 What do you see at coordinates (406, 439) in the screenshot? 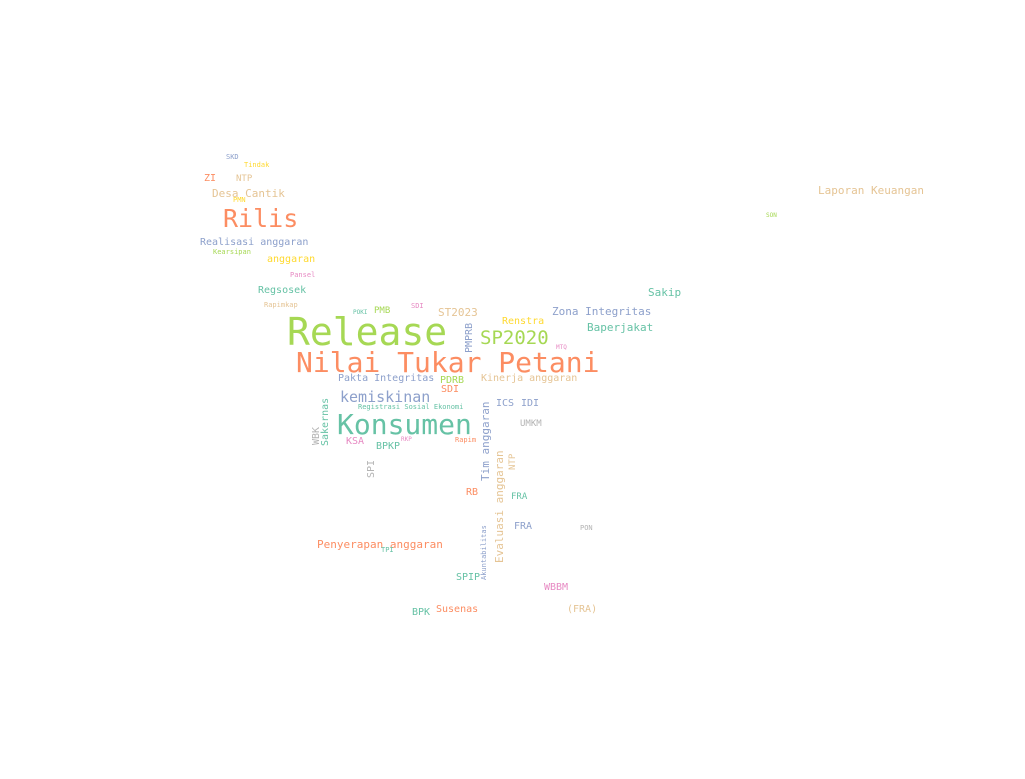
I see `word-rkp: RKP` at bounding box center [406, 439].